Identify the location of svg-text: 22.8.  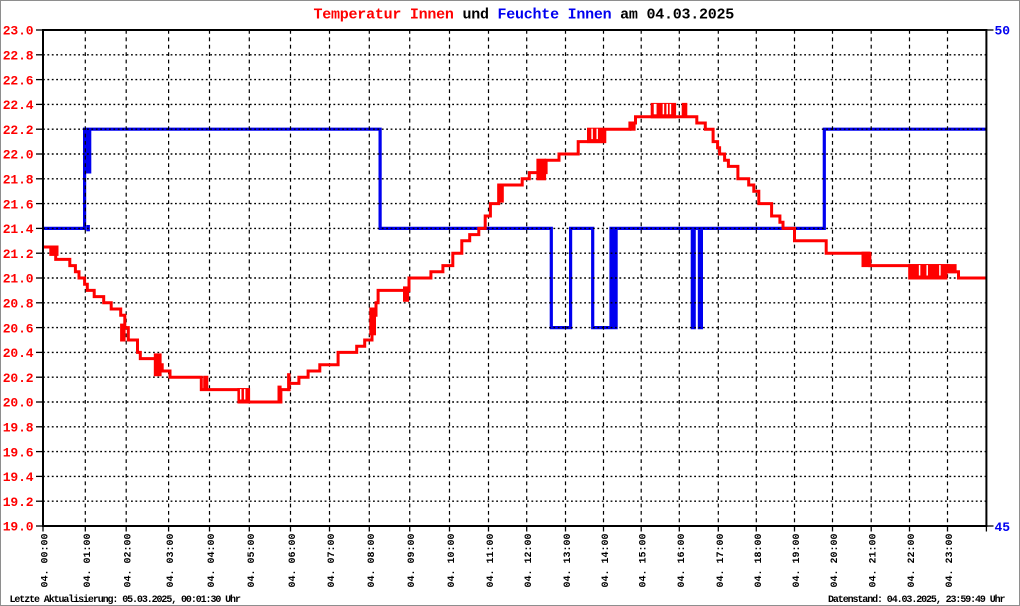
(18, 56).